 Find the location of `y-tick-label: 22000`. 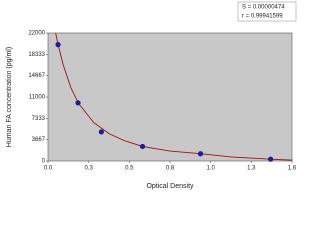

y-tick-label: 22000 is located at coordinates (36, 34).